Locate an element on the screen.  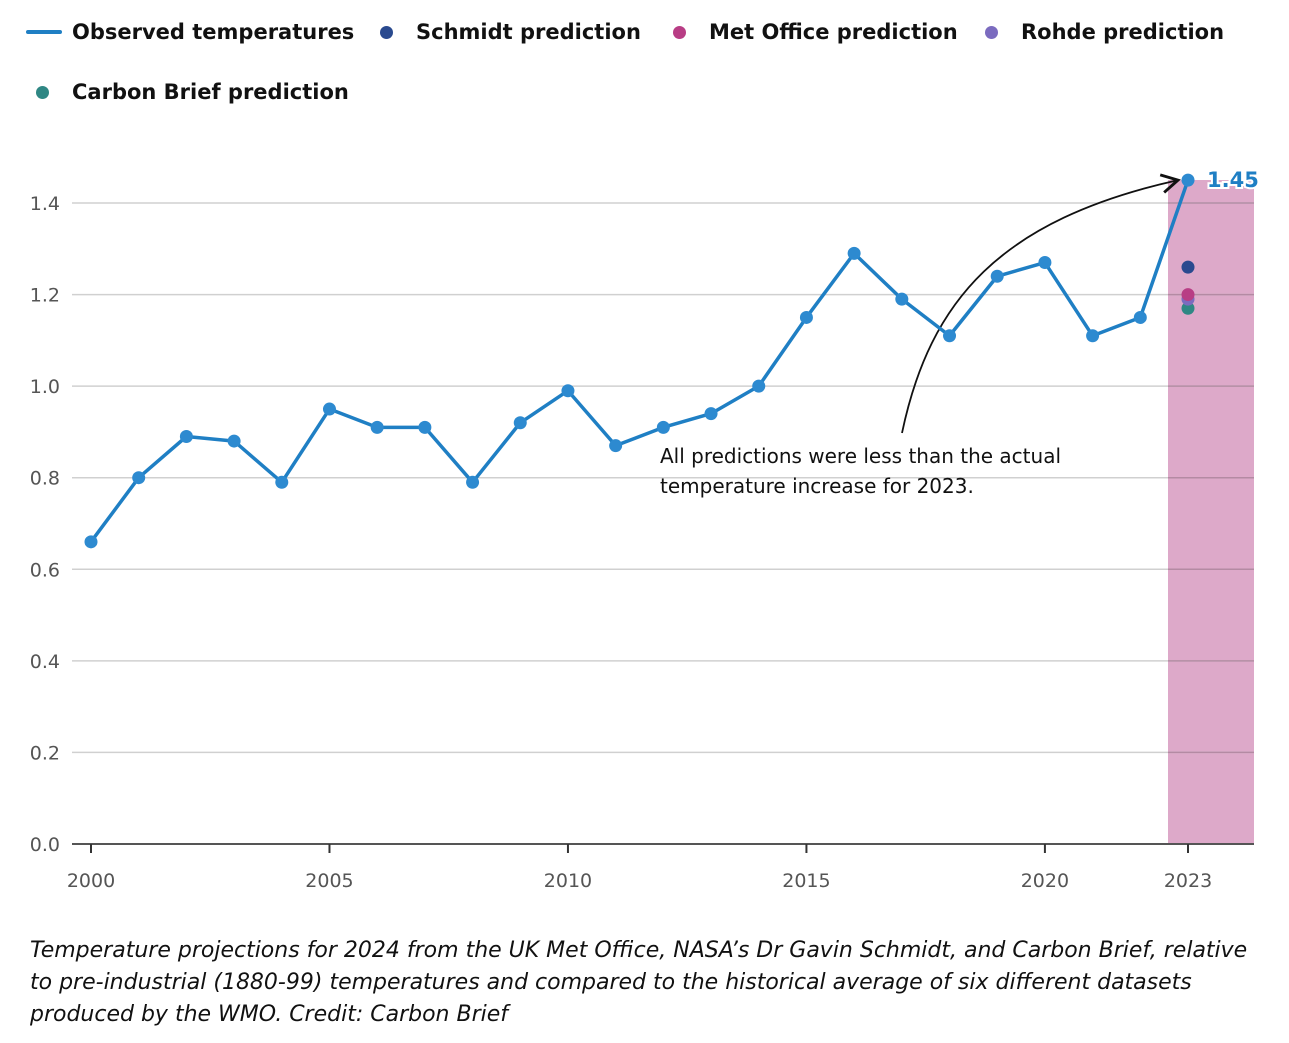
y-tick-label: 0.4 is located at coordinates (45, 662).